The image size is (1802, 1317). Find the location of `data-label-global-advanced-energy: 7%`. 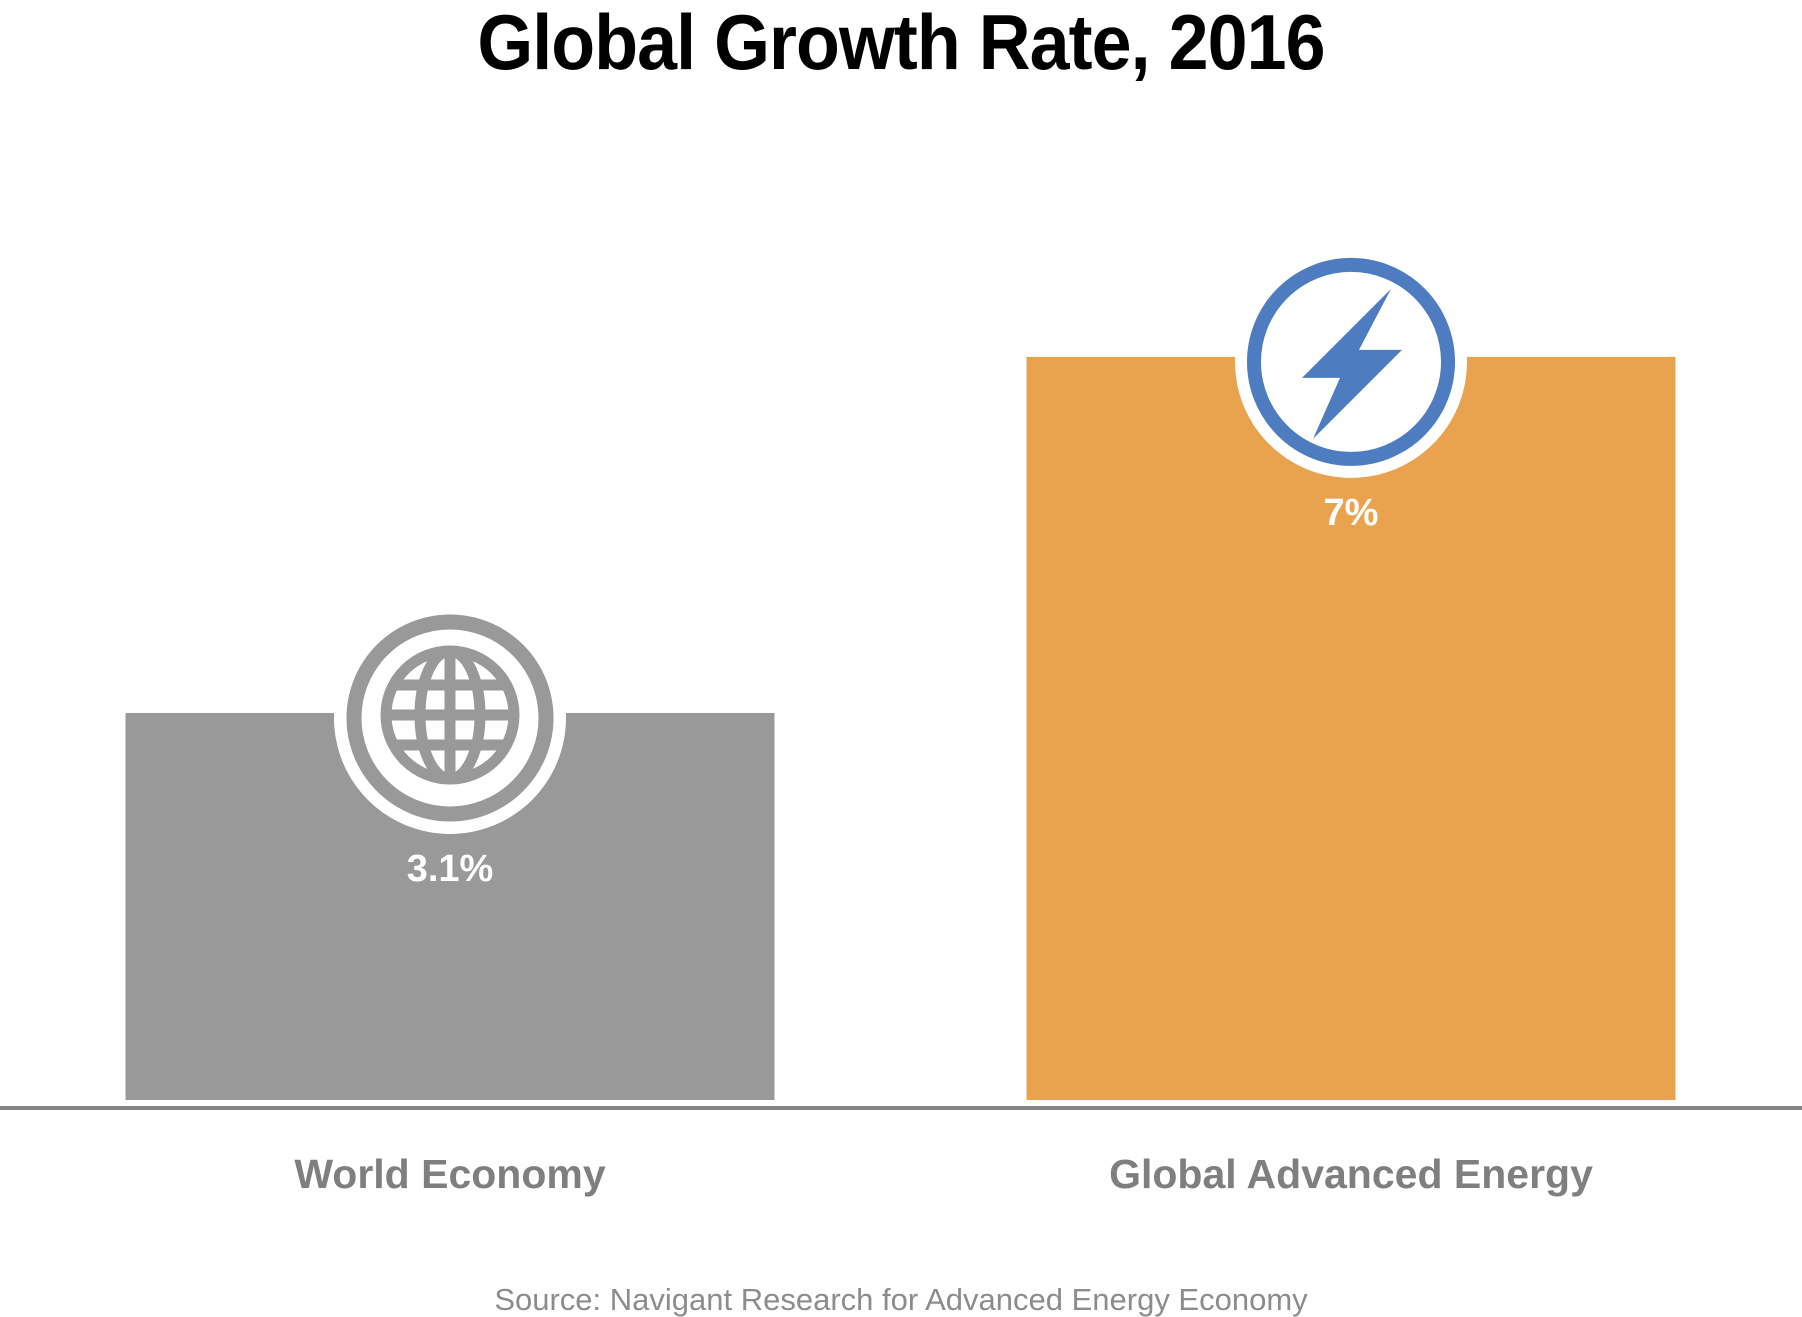

data-label-global-advanced-energy: 7% is located at coordinates (1351, 513).